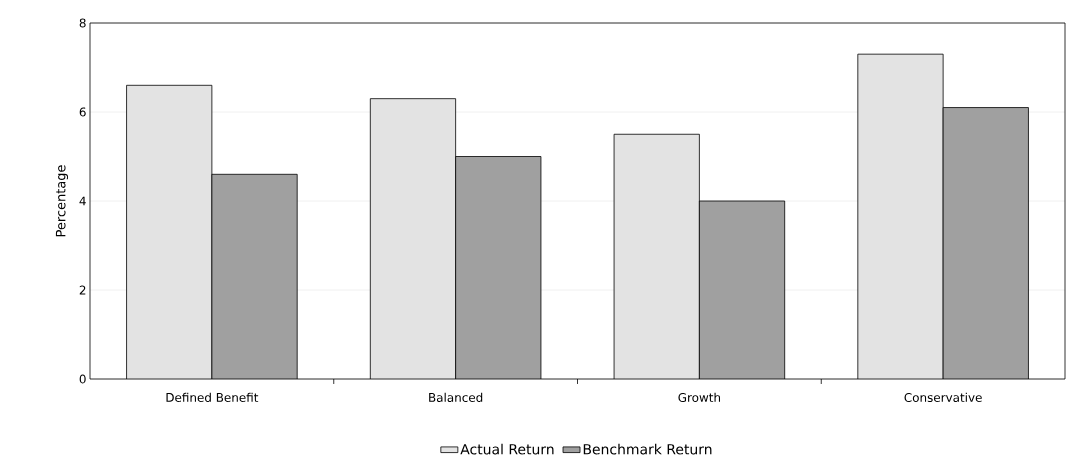  I want to click on x-tick-label: Growth, so click(699, 397).